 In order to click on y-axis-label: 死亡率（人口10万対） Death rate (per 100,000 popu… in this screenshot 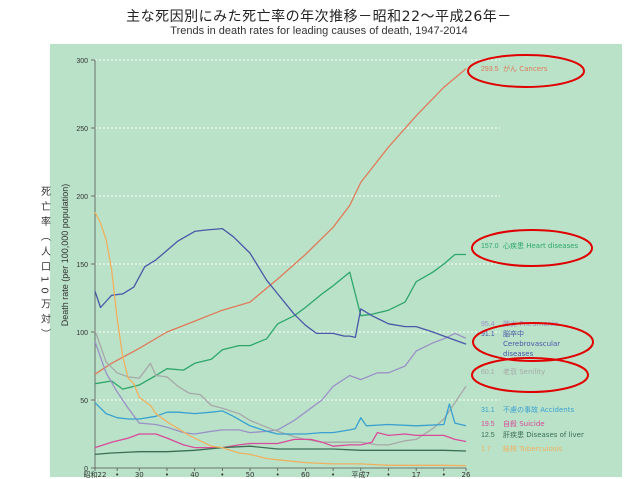, I will do `click(55, 264)`.